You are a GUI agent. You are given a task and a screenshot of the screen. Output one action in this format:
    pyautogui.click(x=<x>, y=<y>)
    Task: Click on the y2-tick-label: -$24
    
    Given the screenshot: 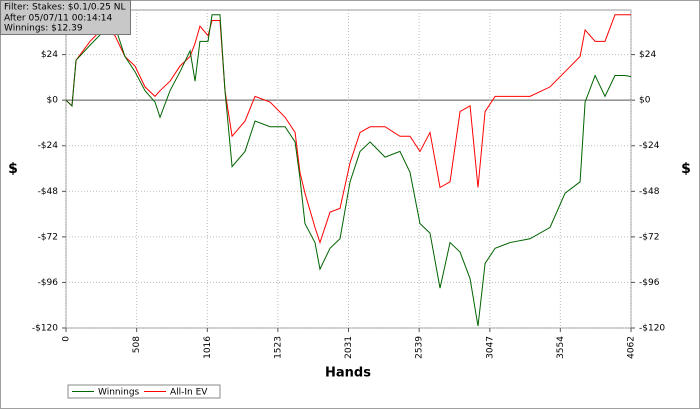 What is the action you would take?
    pyautogui.click(x=649, y=146)
    